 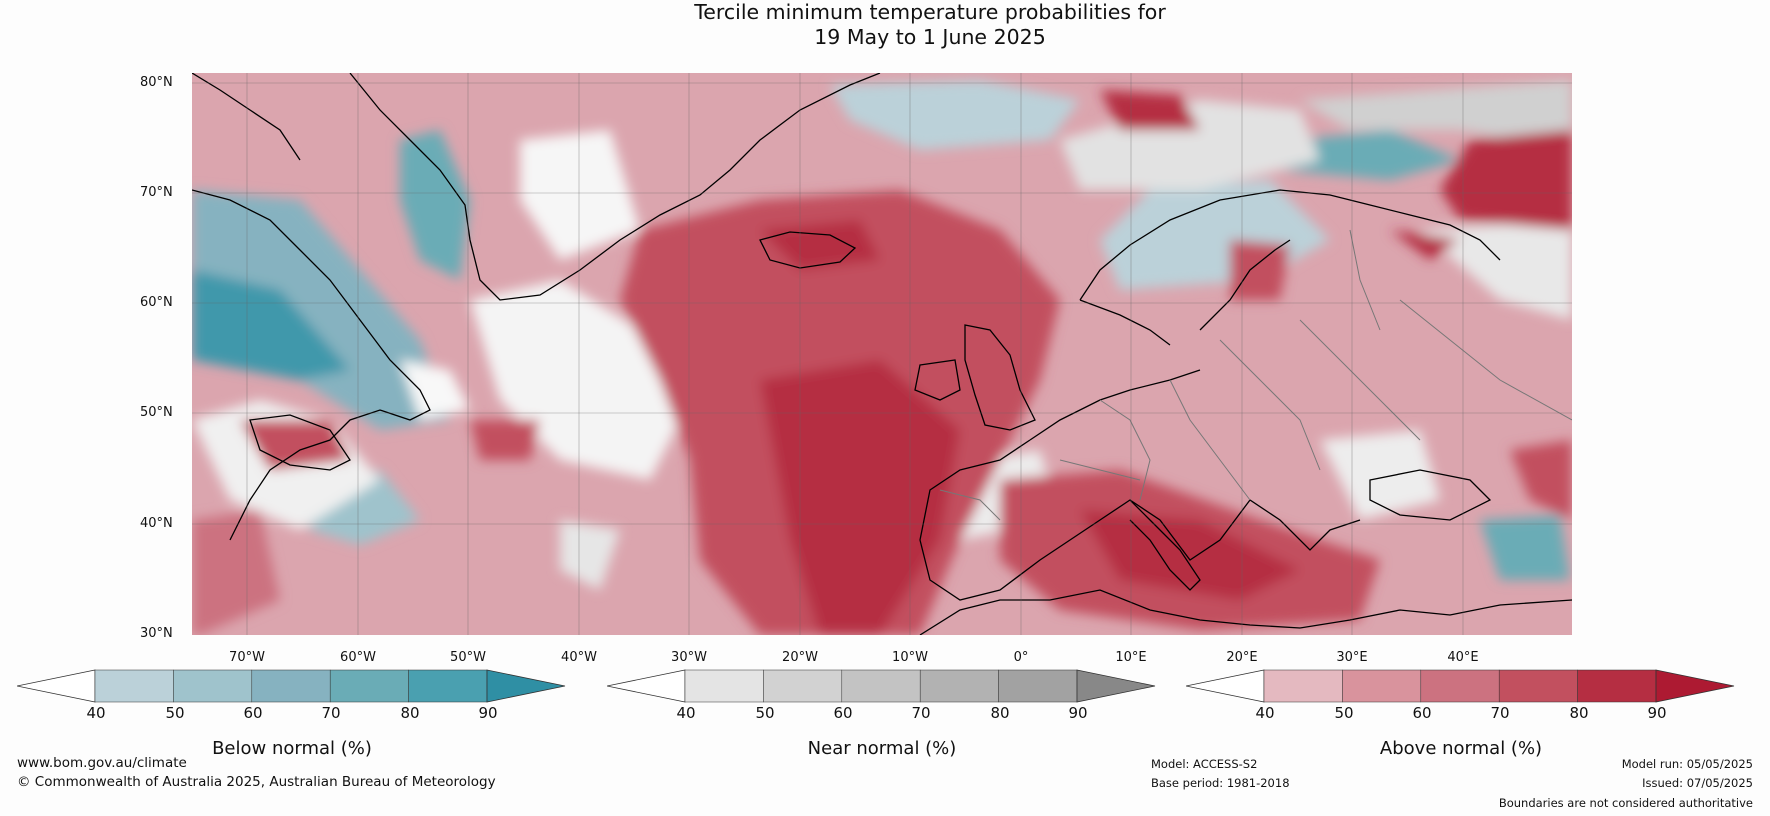 I want to click on lon-label-0: 0°, so click(x=1021, y=657).